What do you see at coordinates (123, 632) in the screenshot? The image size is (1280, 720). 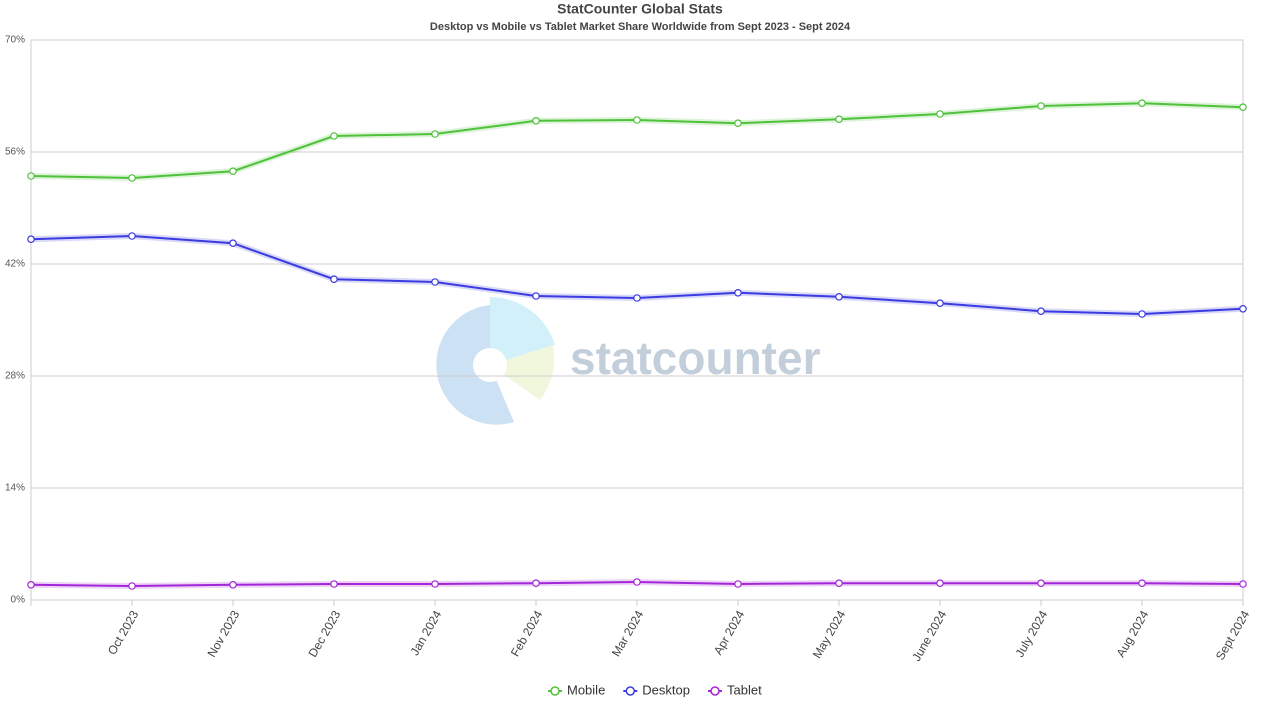 I see `x-tick-label: Oct 2023` at bounding box center [123, 632].